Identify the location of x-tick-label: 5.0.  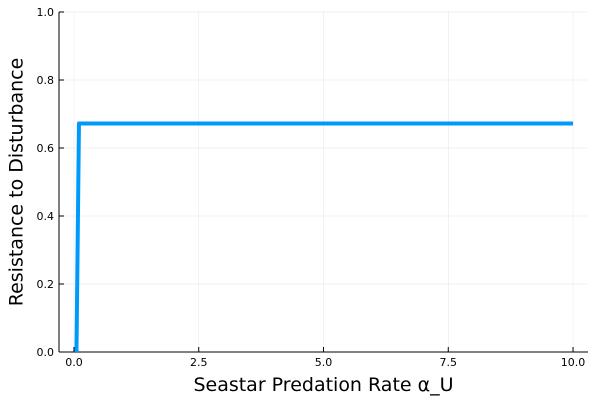
(324, 362).